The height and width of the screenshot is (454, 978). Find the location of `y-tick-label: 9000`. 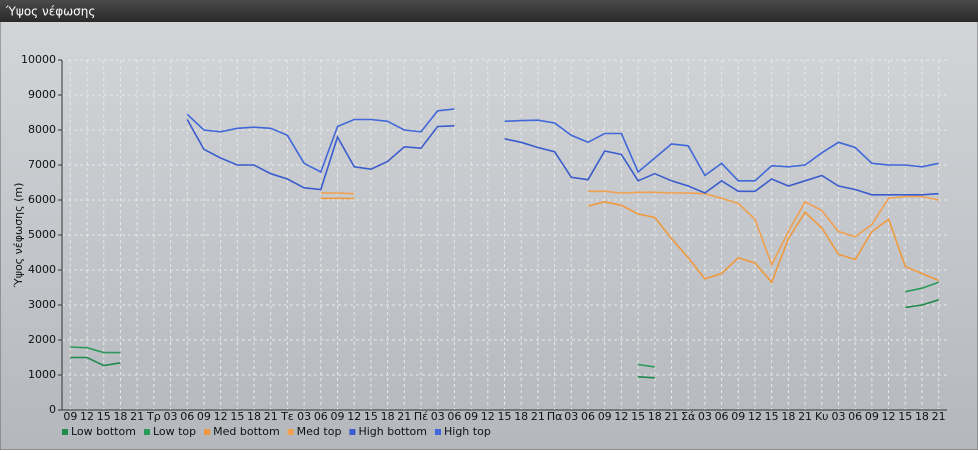

y-tick-label: 9000 is located at coordinates (42, 94).